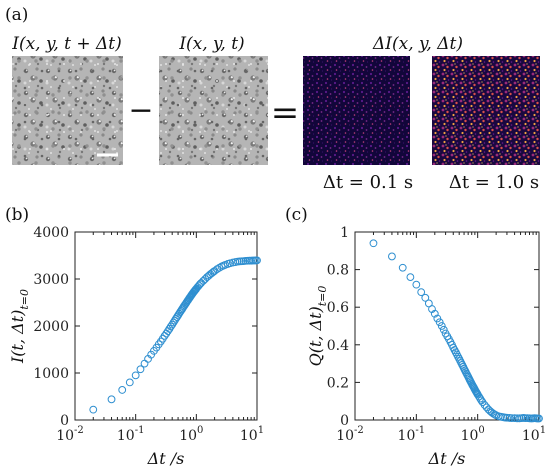 The image size is (550, 473). Describe the element at coordinates (344, 233) in the screenshot. I see `y-tick-label: 1` at that location.